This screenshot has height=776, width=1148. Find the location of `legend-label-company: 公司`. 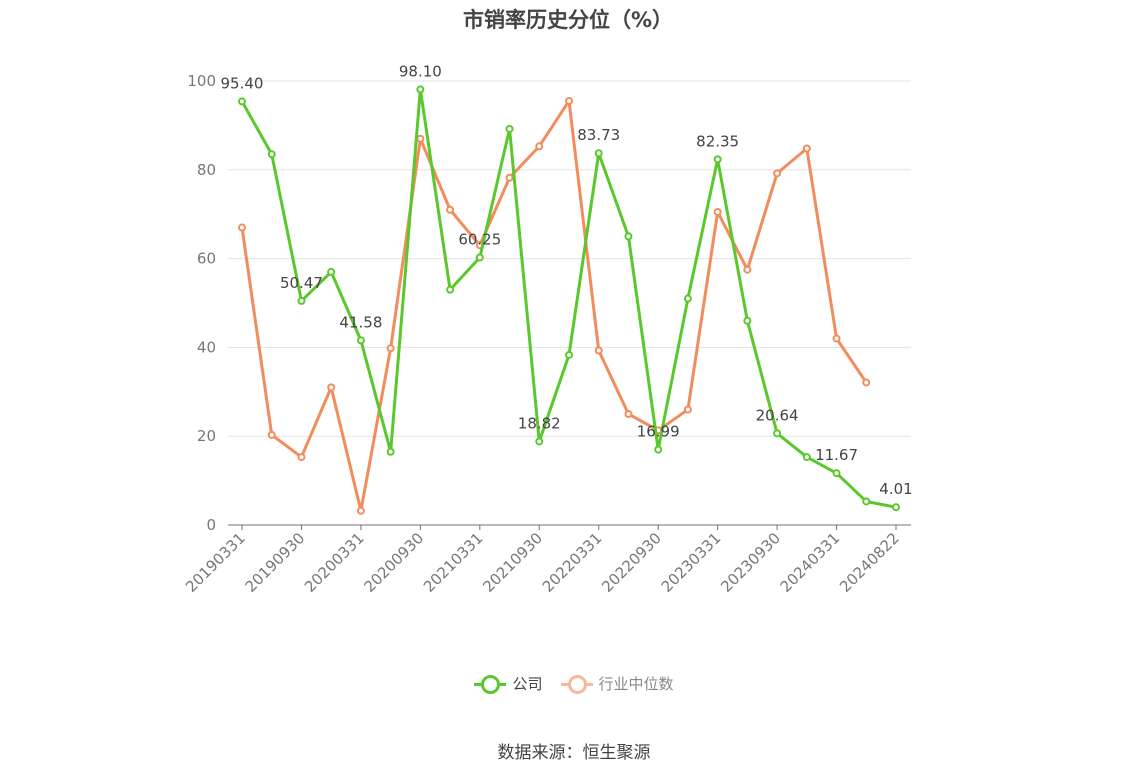

legend-label-company: 公司 is located at coordinates (527, 684).